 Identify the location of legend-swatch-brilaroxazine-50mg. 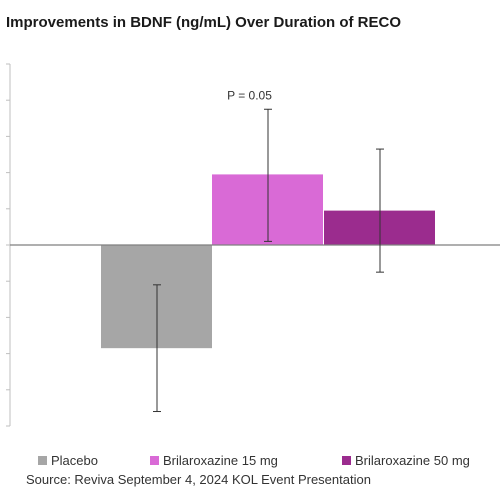
(346, 460).